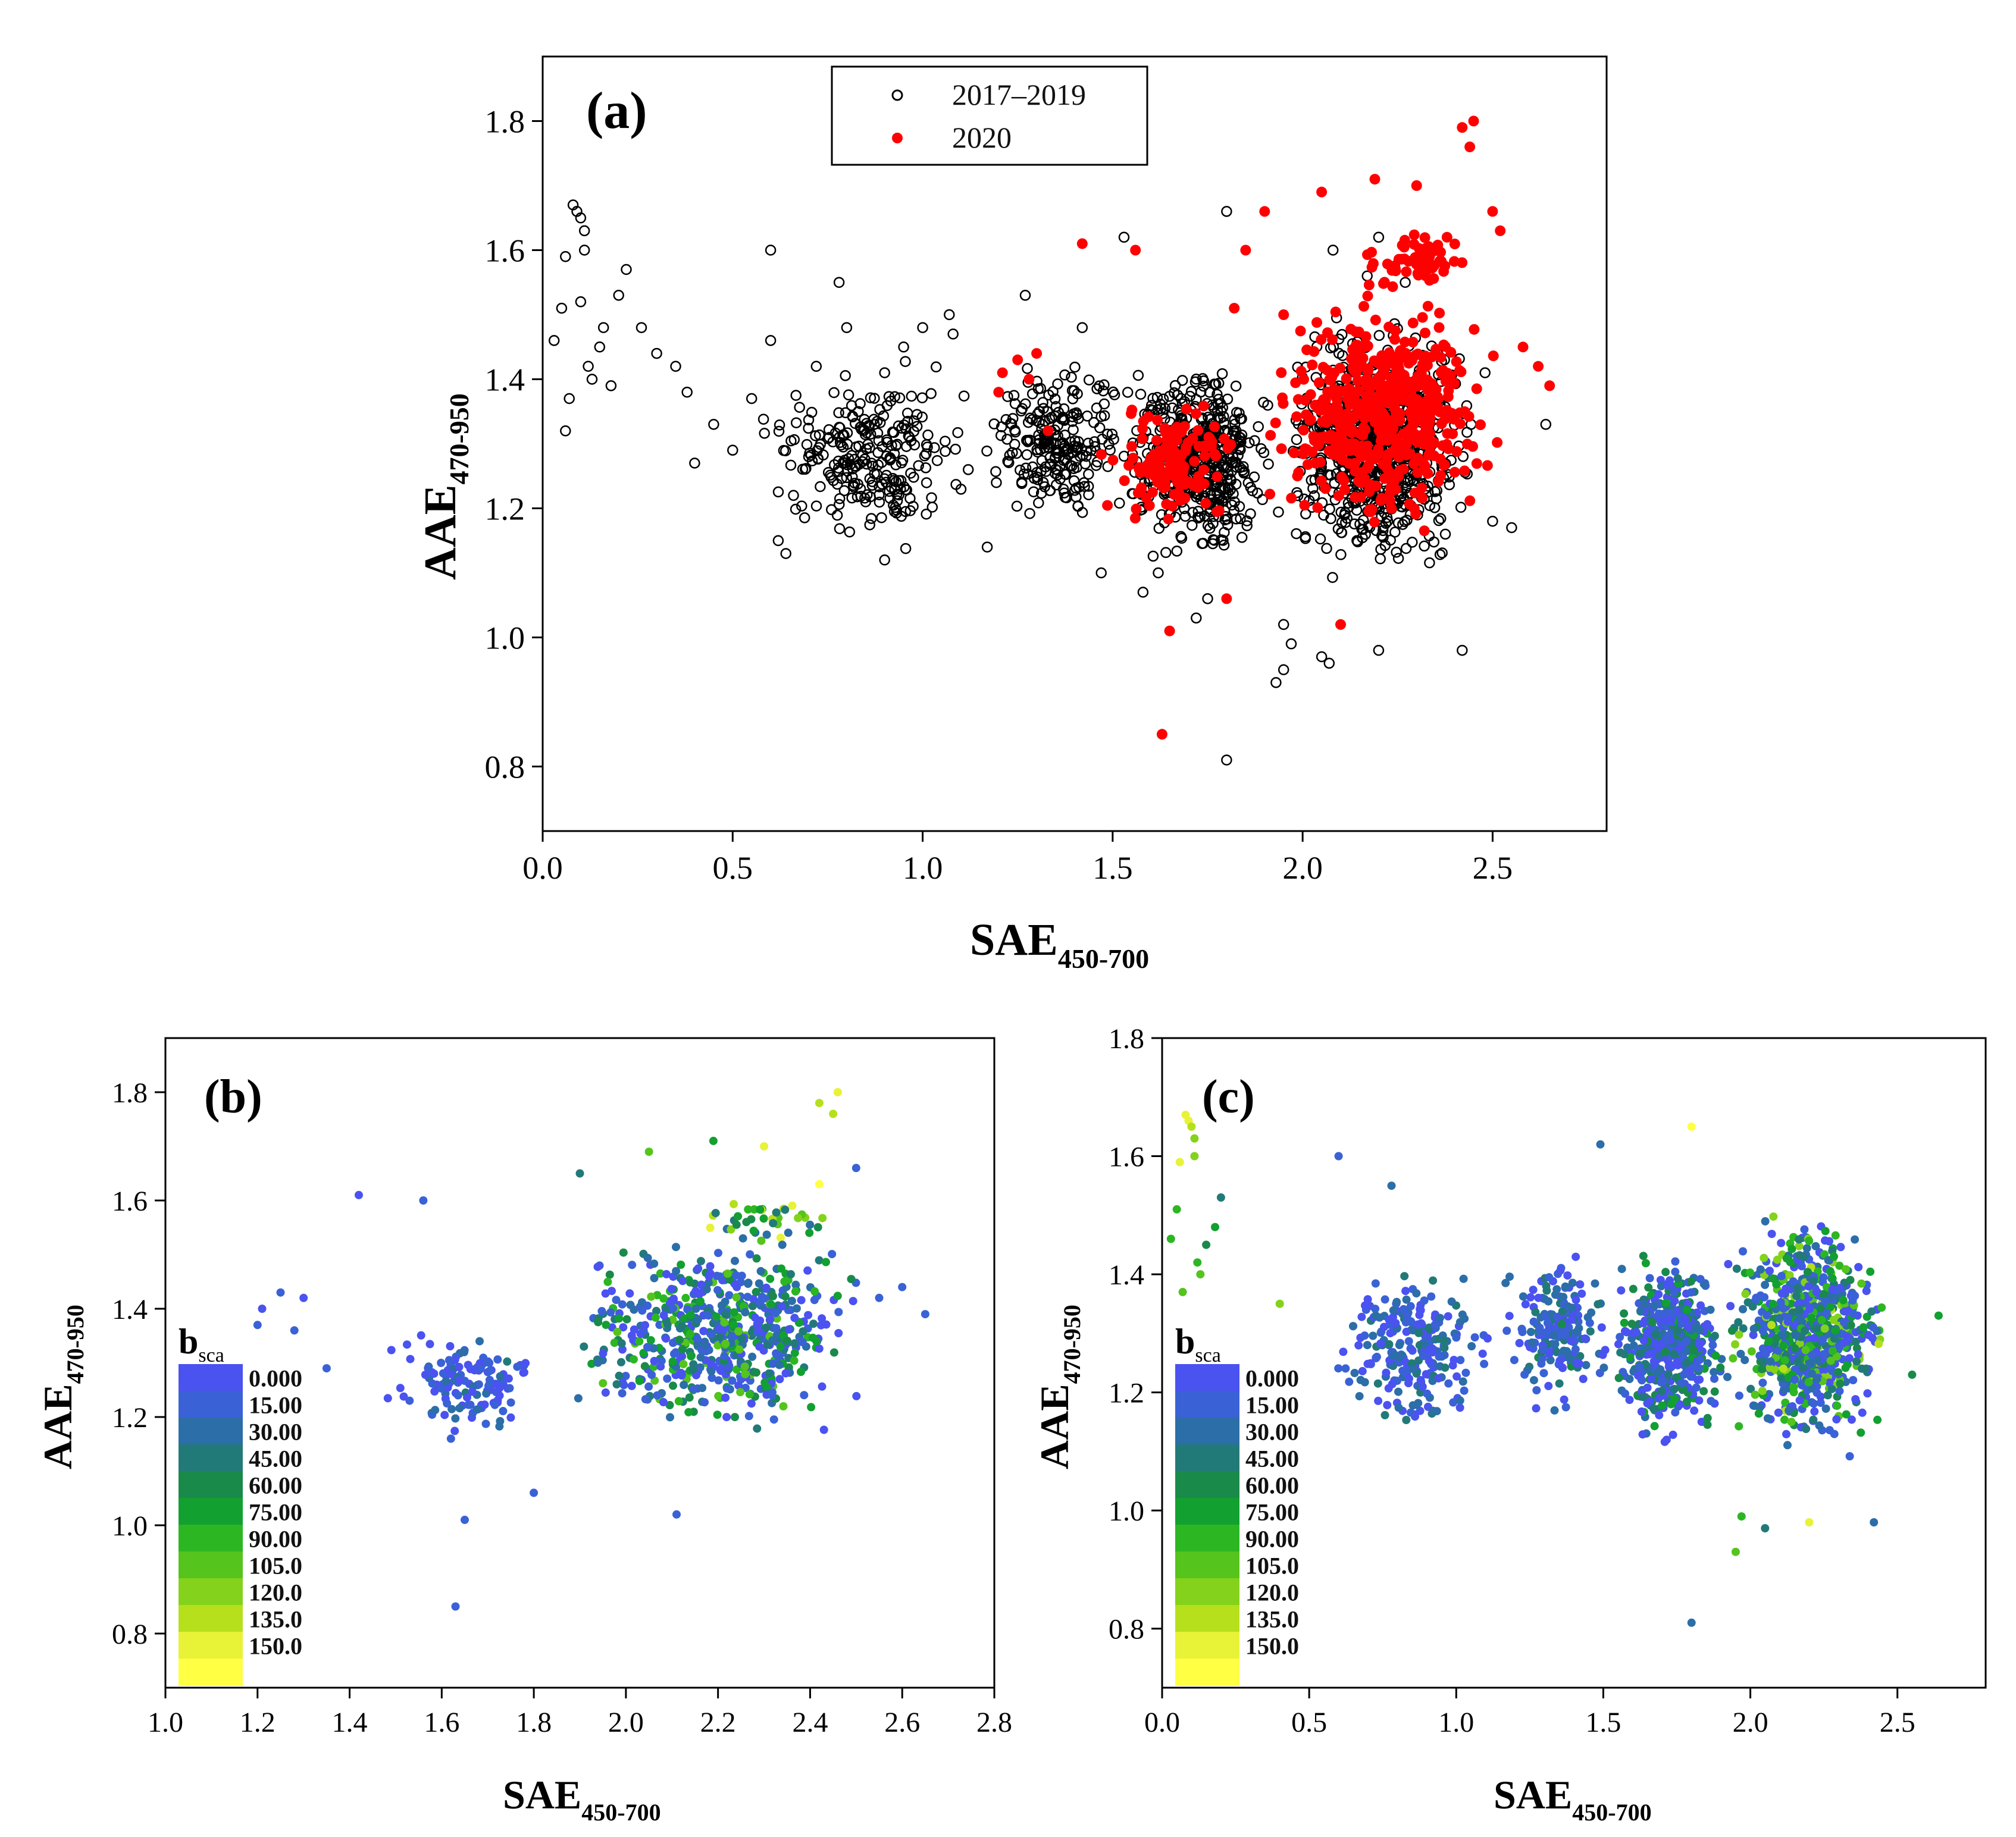 This screenshot has width=2016, height=1837. I want to click on panel-b-points, so click(591, 1349).